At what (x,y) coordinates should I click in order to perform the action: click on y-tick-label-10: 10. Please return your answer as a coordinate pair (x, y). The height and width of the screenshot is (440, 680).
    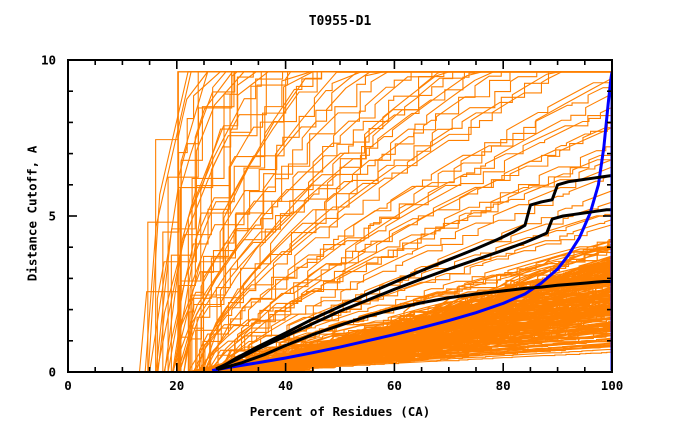
    Looking at the image, I should click on (48, 60).